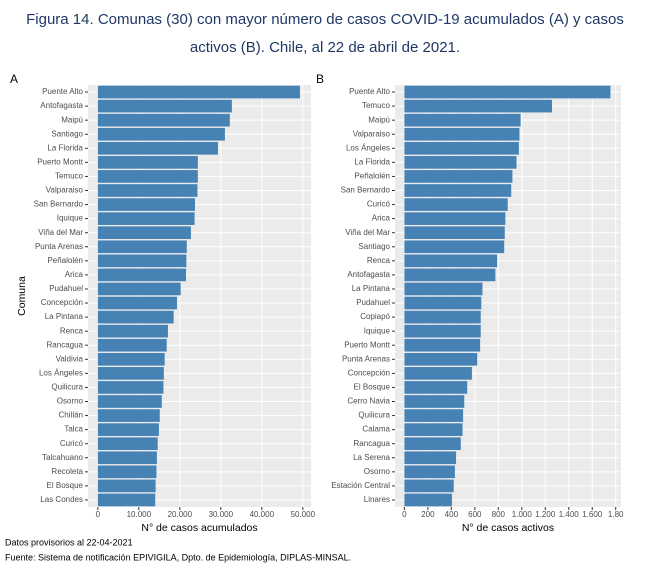  Describe the element at coordinates (452, 514) in the screenshot. I see `x-tick-label: 400` at that location.